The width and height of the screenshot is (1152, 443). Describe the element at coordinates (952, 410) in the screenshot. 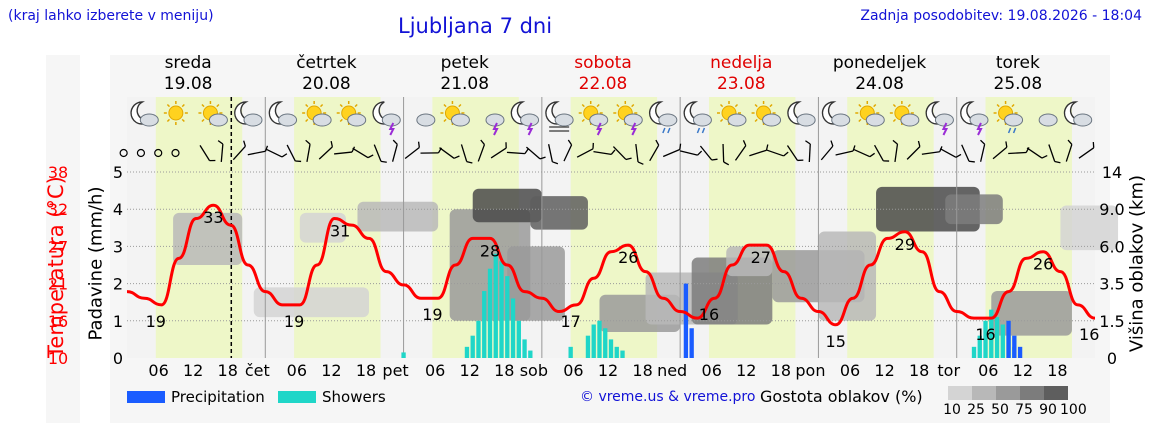

I see `cloud-density-tick: 10` at that location.